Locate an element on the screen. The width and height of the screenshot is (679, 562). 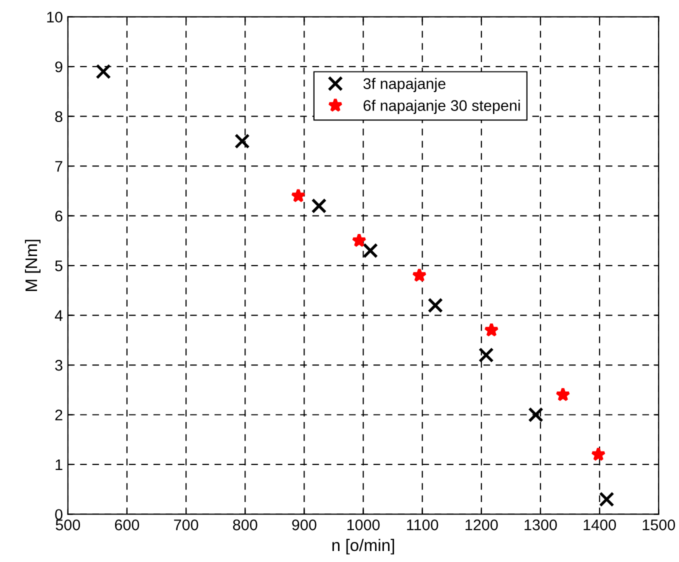
legend-label: 6f napajanje 30 stepeni is located at coordinates (442, 107).